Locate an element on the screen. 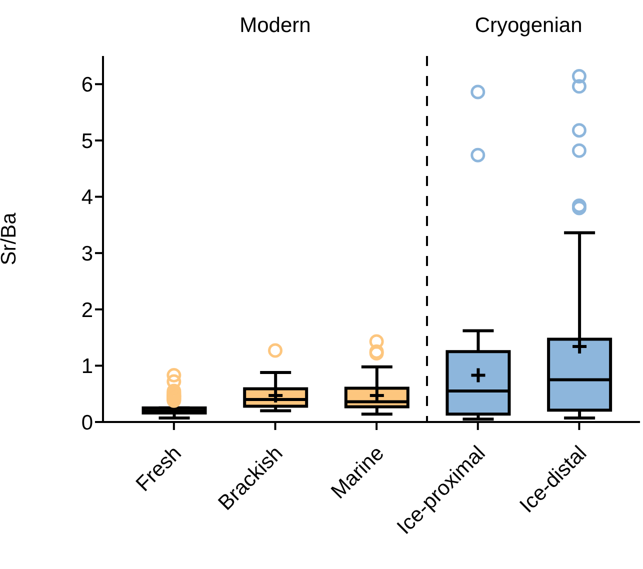 This screenshot has width=643, height=569. y-tick-label: 0 is located at coordinates (87, 422).